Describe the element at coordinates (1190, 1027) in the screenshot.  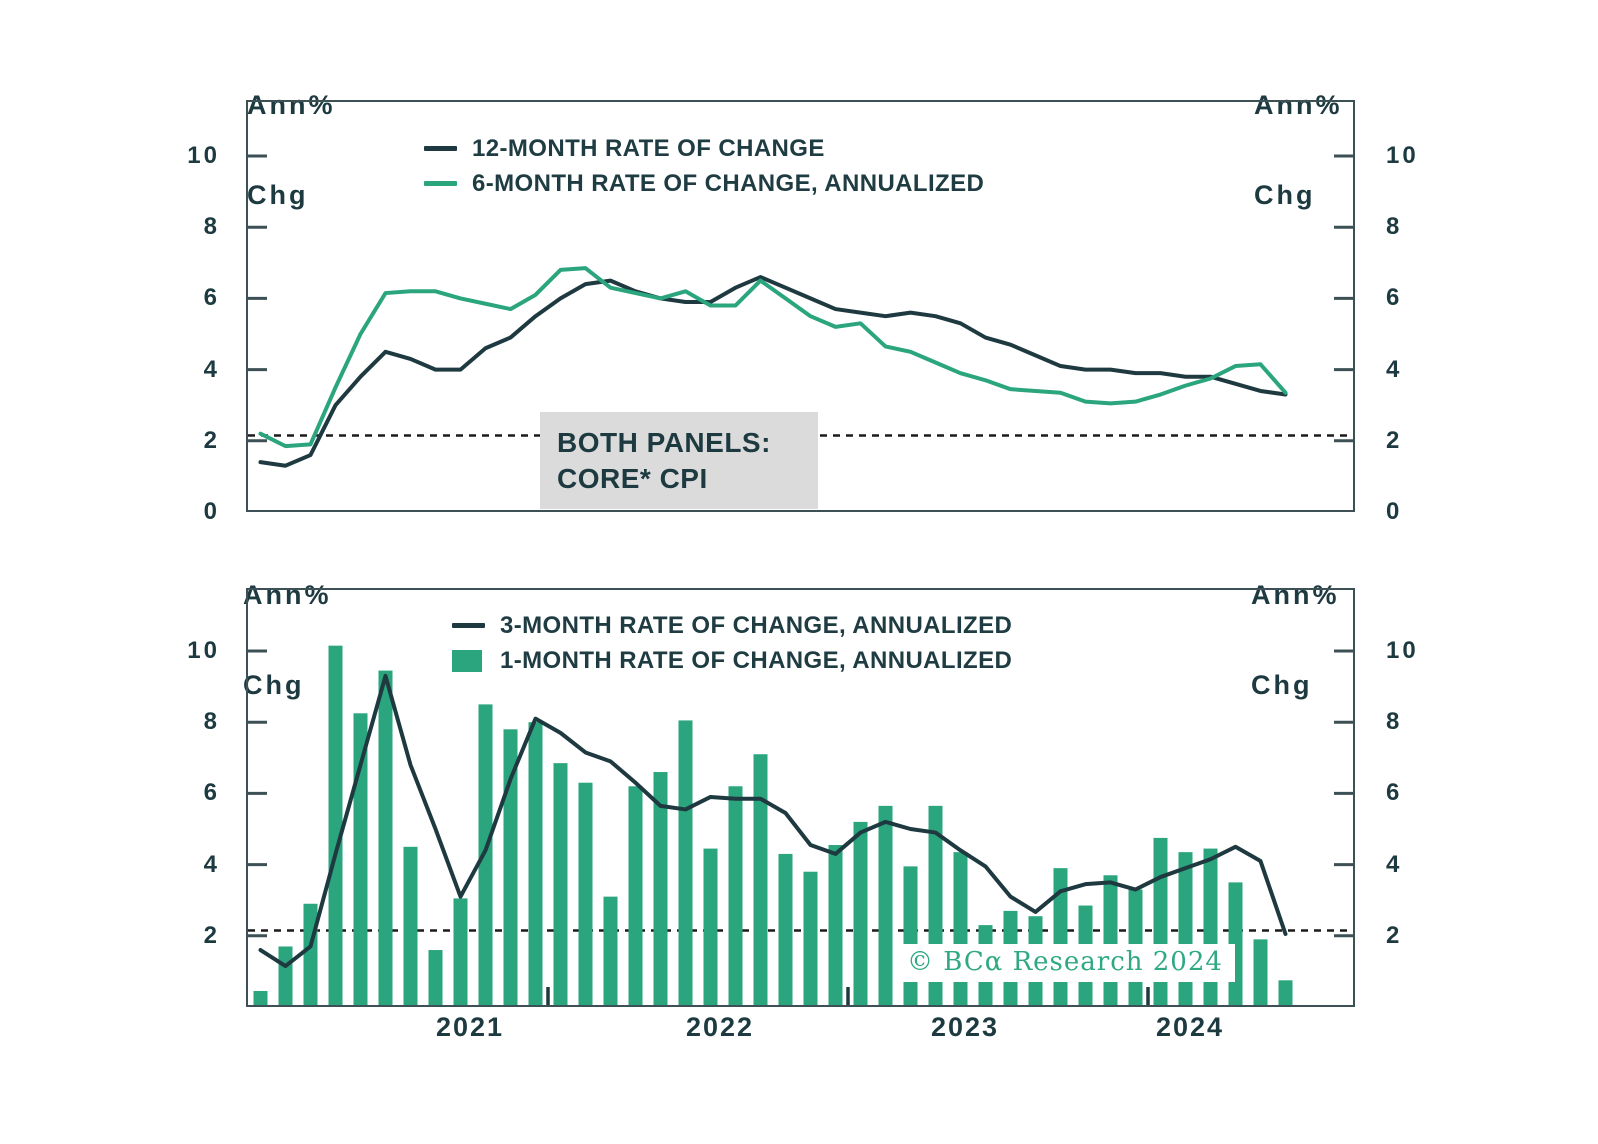
I see `x-axis-year-label-2024: 2024` at that location.